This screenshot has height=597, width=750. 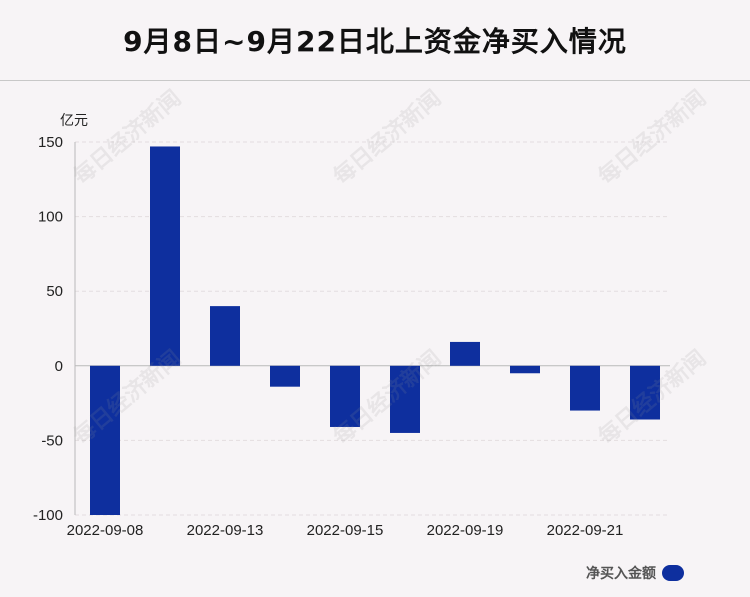 What do you see at coordinates (50, 217) in the screenshot?
I see `y-tick-label: 100` at bounding box center [50, 217].